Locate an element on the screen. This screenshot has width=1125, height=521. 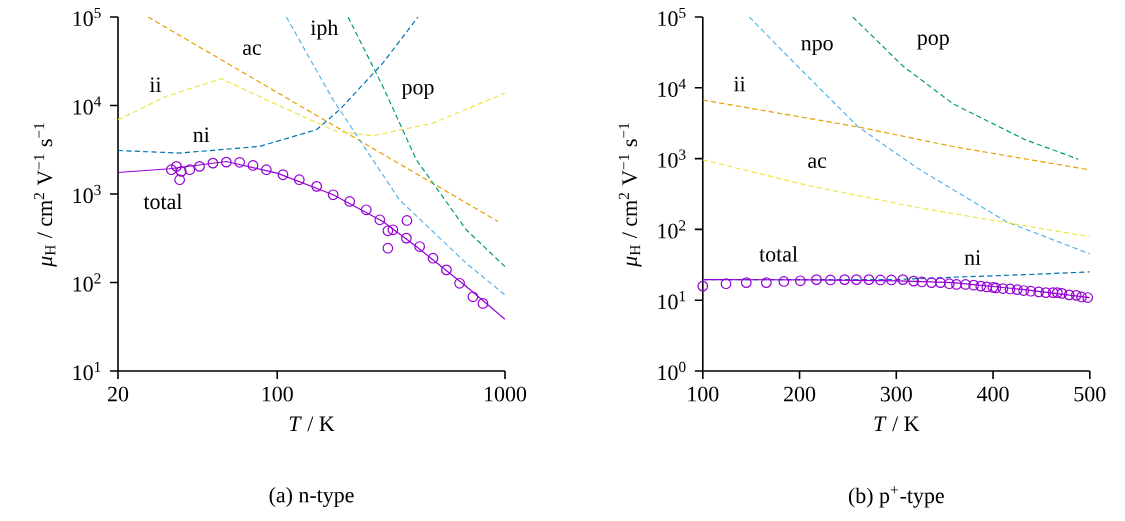
x-tick-label: 200 is located at coordinates (800, 394).